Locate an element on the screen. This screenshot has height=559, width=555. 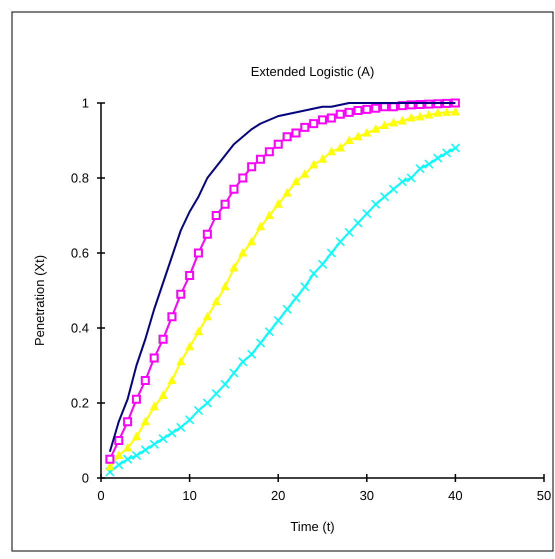
y-tick-label: 0.4 is located at coordinates (79, 328).